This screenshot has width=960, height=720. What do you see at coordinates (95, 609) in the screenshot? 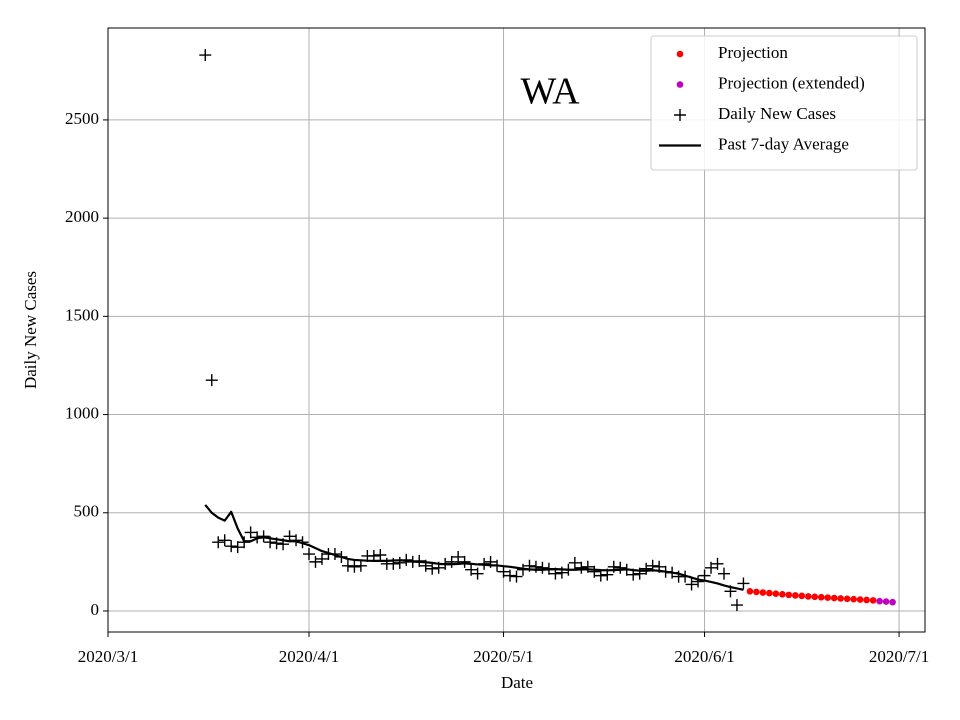
I see `y-tick-label: 0` at bounding box center [95, 609].